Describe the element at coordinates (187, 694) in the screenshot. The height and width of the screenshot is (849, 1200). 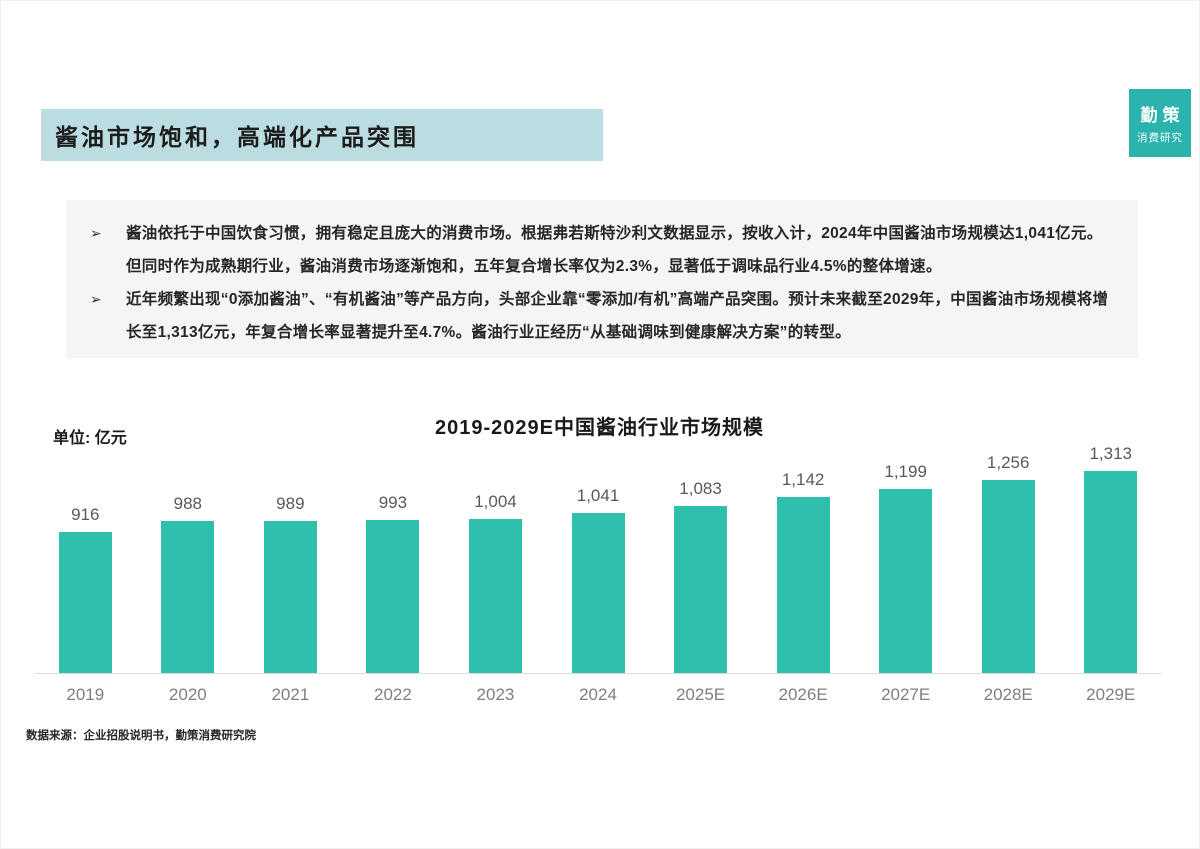
I see `x-axis-label: 2020` at that location.